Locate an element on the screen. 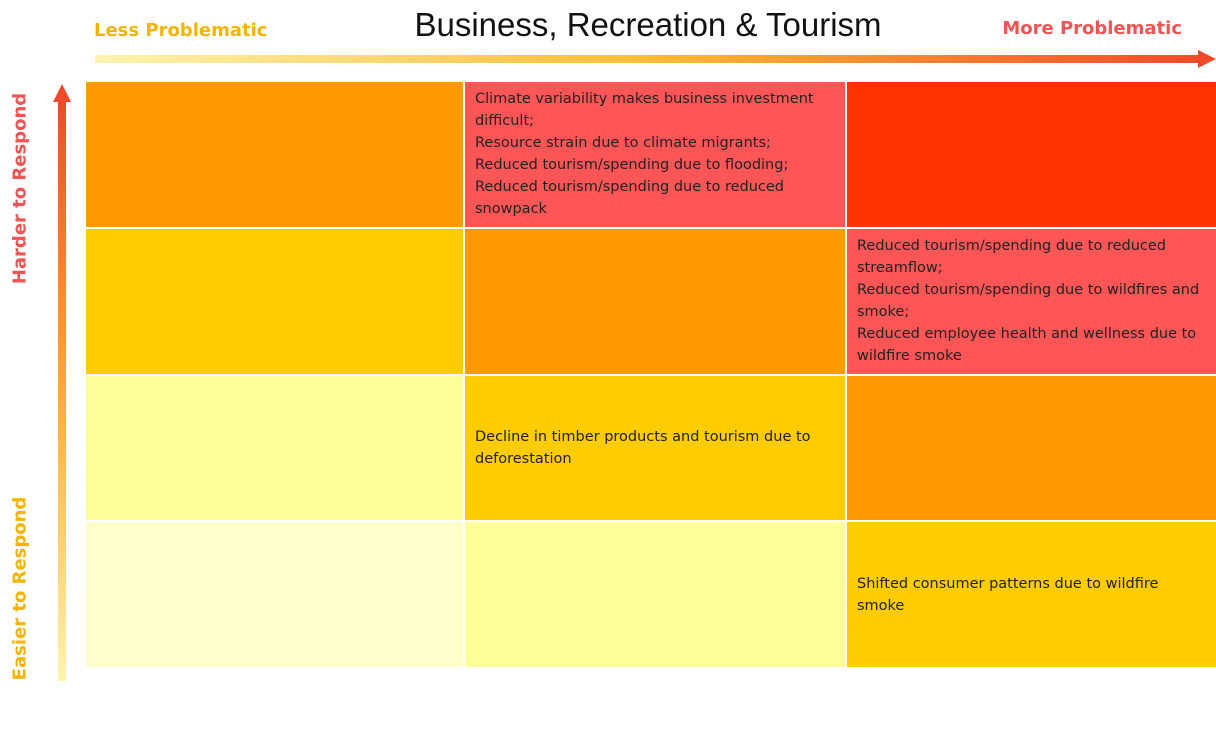 The width and height of the screenshot is (1216, 739). y-high-label: Harder to Respond is located at coordinates (20, 188).